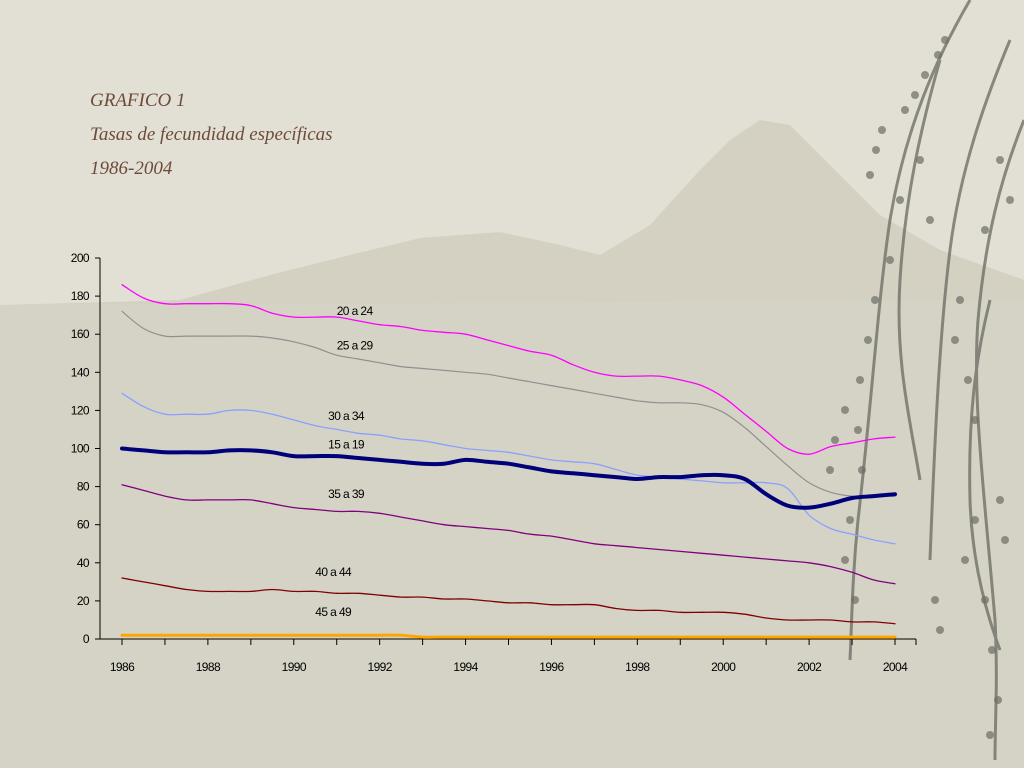 The height and width of the screenshot is (768, 1024). Describe the element at coordinates (551, 667) in the screenshot. I see `x-tick-label: 1996` at that location.